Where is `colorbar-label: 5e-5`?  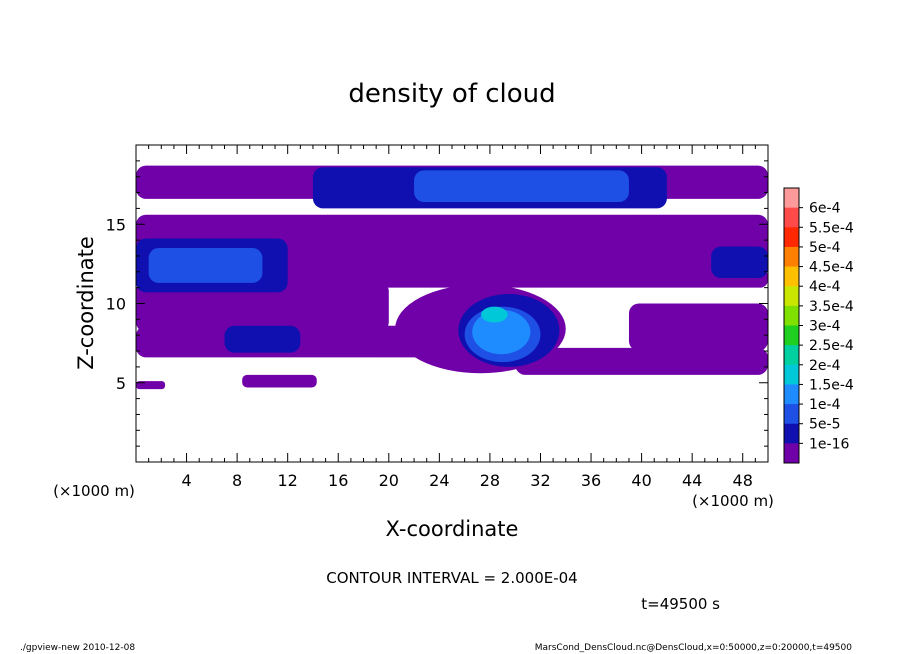
colorbar-label: 5e-5 is located at coordinates (824, 425).